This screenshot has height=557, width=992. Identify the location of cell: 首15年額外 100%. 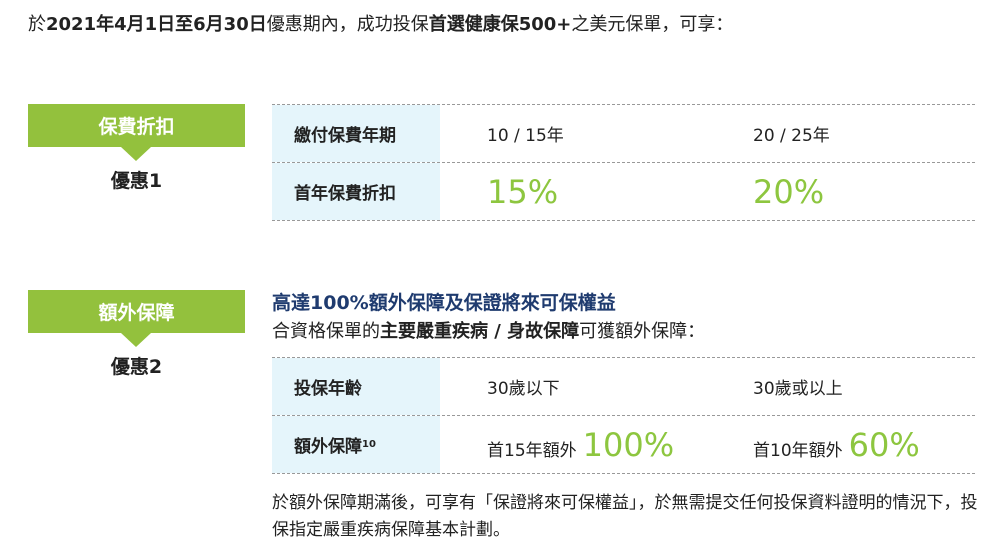
(581, 444).